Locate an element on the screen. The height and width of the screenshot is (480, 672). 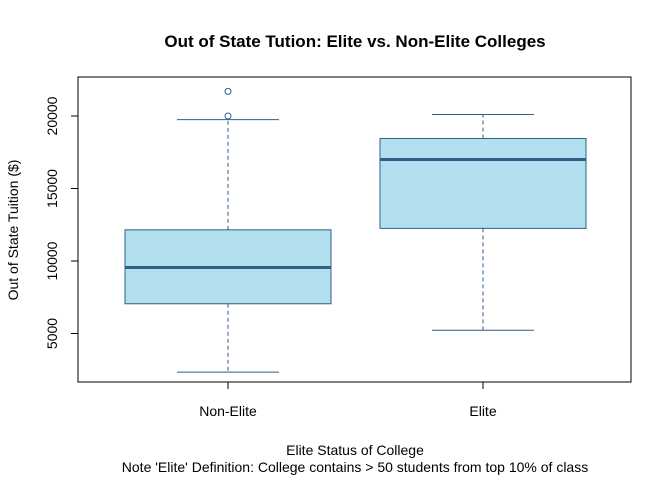
y-tick-label-20000: 20000 is located at coordinates (52, 115).